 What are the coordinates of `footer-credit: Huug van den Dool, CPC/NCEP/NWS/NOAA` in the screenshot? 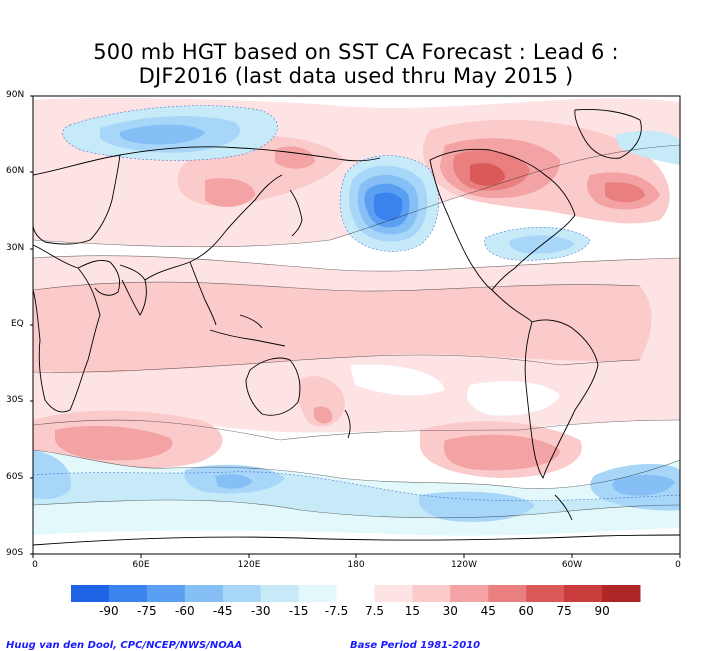 It's located at (124, 645).